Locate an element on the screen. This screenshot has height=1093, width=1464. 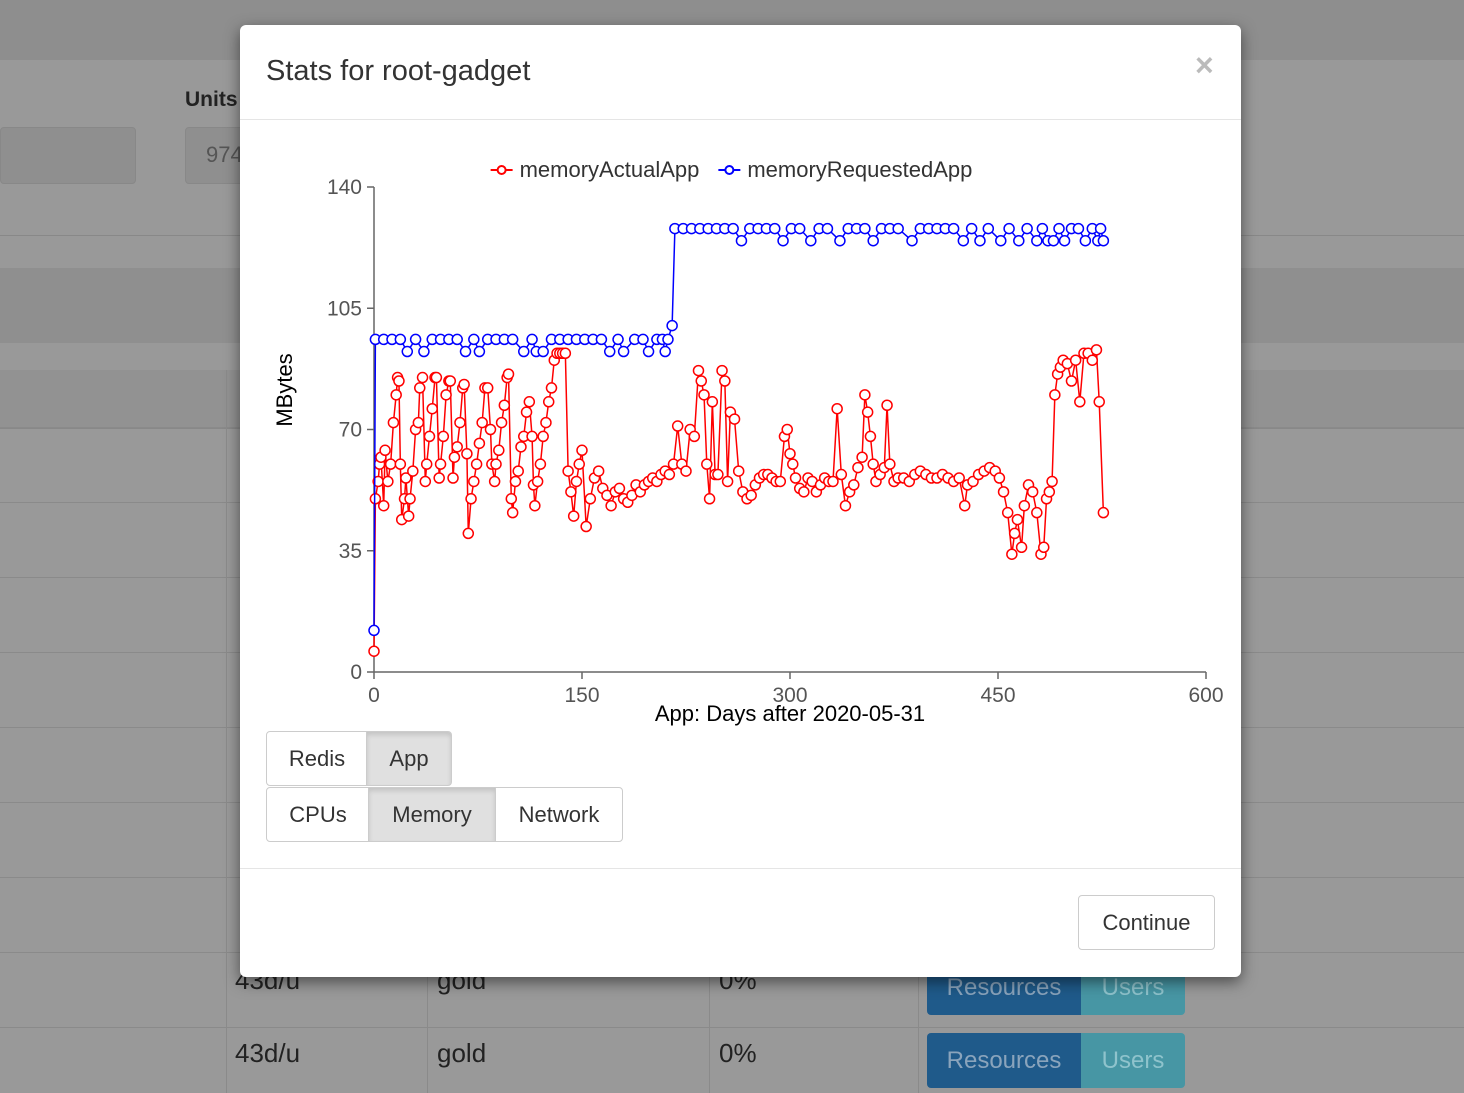
legend-label: memoryRequestedApp is located at coordinates (859, 169).